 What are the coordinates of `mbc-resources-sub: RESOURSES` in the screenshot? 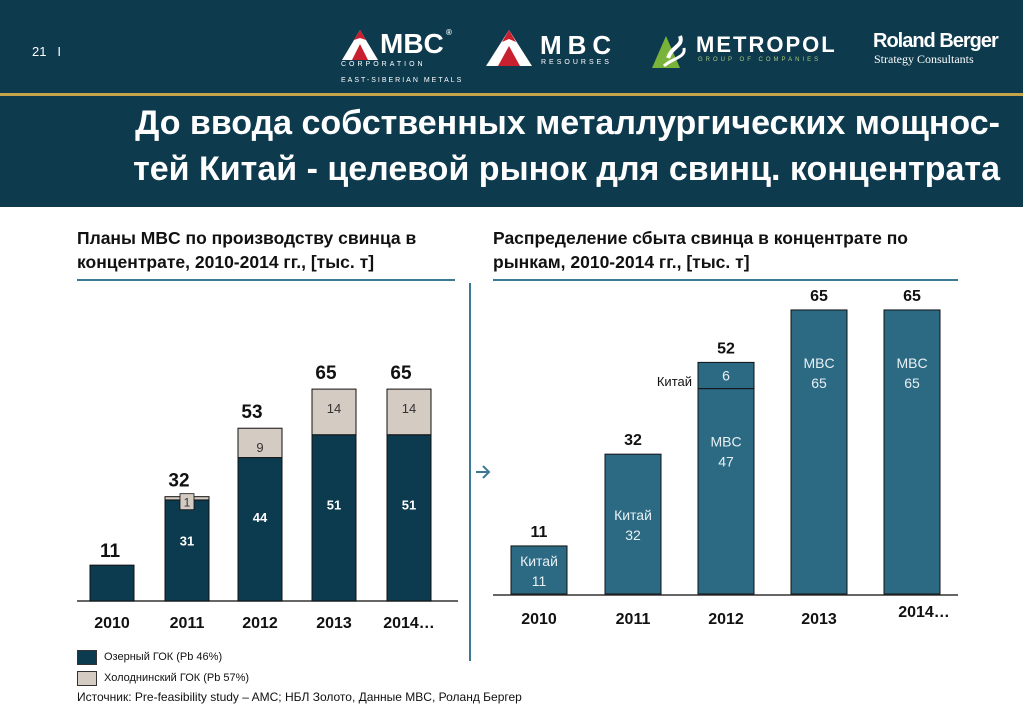 It's located at (576, 62).